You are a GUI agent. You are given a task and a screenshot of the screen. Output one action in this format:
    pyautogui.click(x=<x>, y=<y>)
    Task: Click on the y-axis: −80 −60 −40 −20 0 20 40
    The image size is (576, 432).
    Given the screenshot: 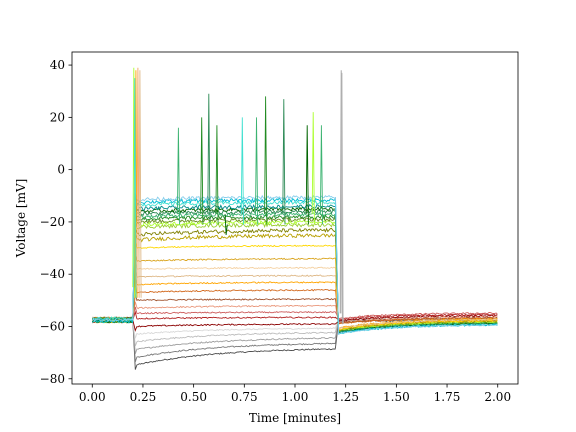 What is the action you would take?
    pyautogui.click(x=56, y=222)
    